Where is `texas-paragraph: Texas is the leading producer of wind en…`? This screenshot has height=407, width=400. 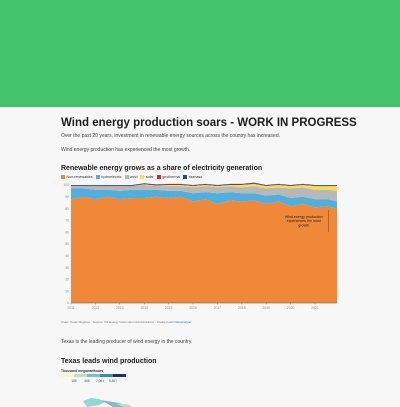 texas-paragraph: Texas is the leading producer of wind en… is located at coordinates (127, 342).